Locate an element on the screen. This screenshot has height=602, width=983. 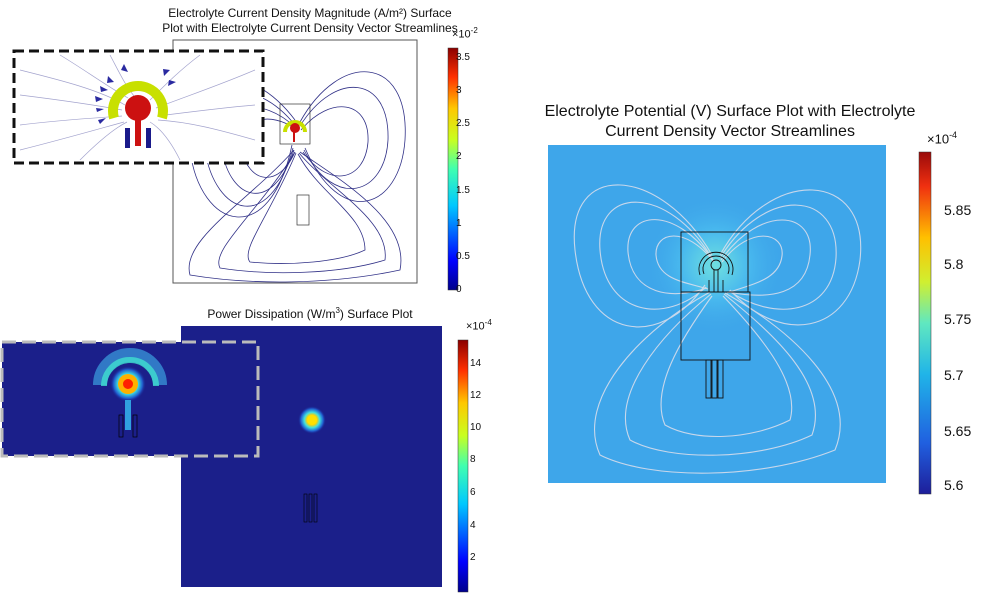
power-dissipation-tick: 4 is located at coordinates (473, 525).